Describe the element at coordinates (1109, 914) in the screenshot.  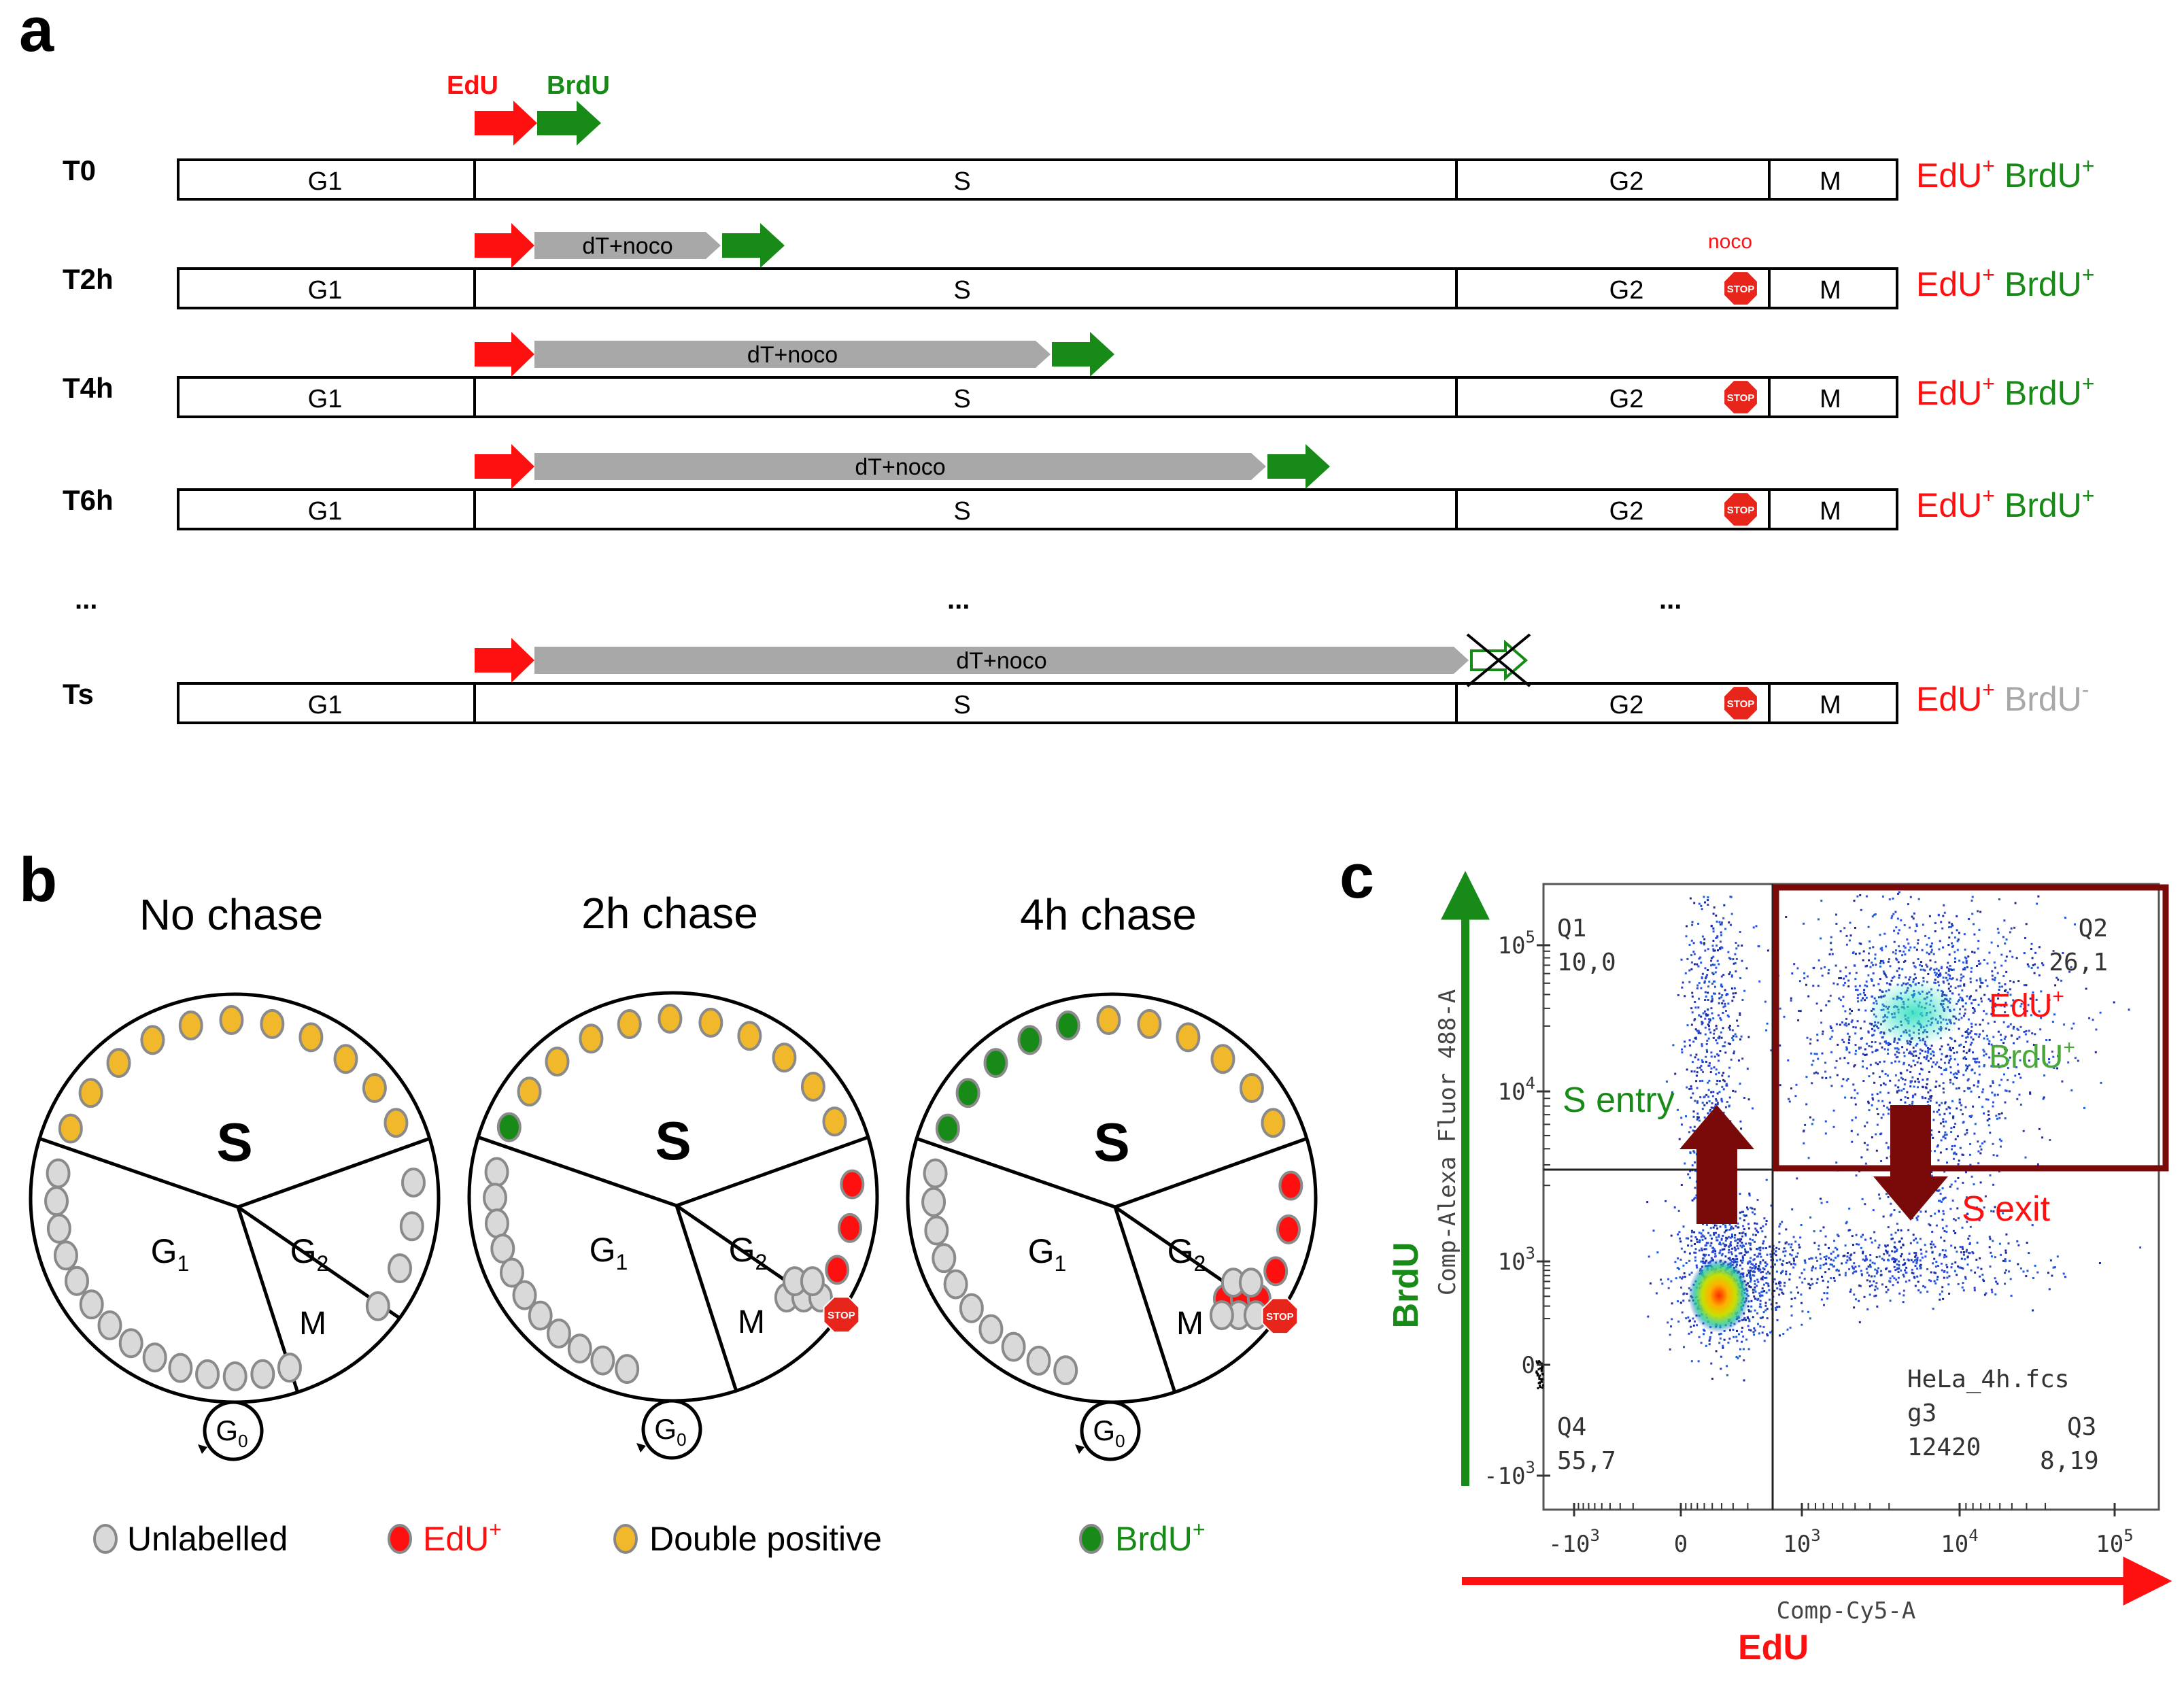
I see `circle-title: 4h chase` at that location.